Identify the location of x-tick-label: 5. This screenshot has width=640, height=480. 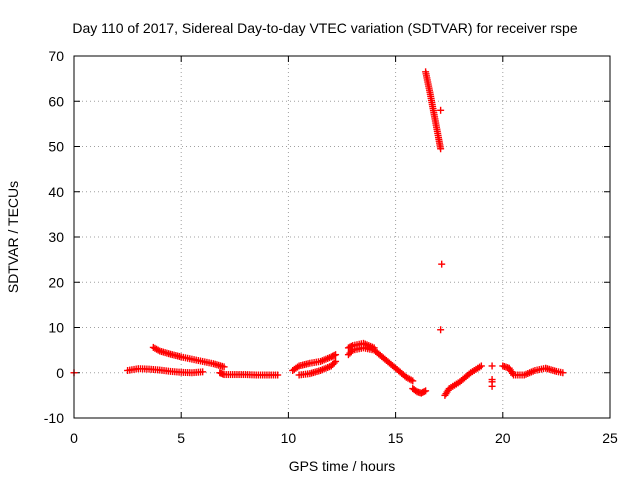
(181, 438).